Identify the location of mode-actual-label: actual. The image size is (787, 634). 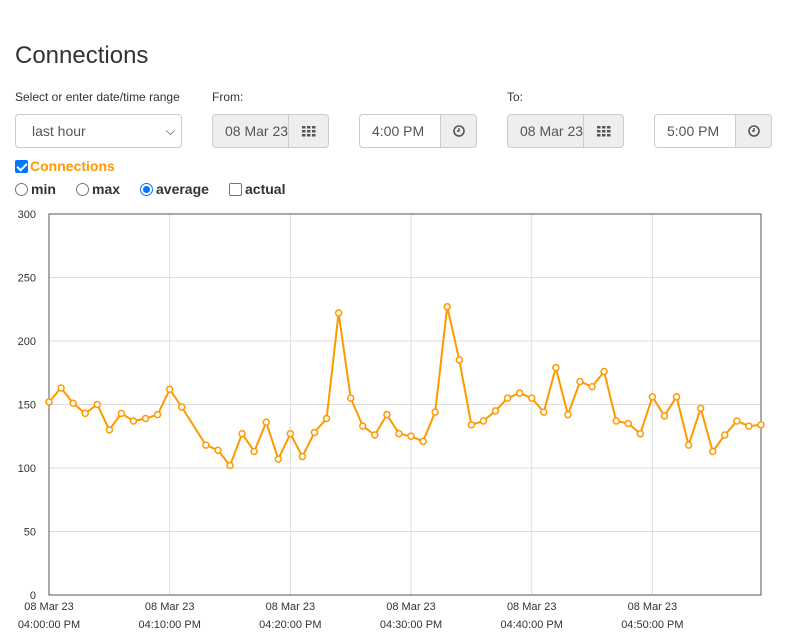
(265, 189).